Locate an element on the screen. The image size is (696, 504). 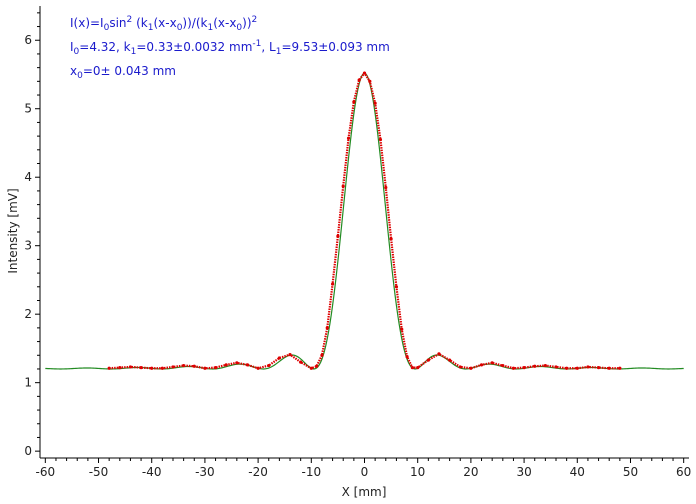
x-tick-label: 20 is located at coordinates (470, 472).